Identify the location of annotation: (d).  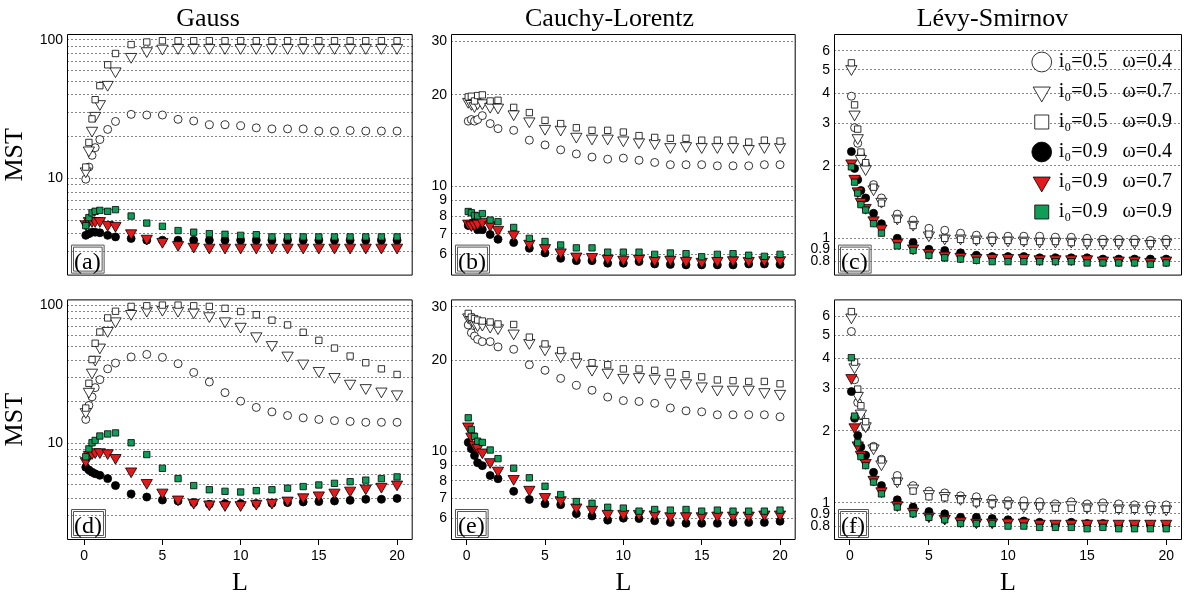
(88, 525).